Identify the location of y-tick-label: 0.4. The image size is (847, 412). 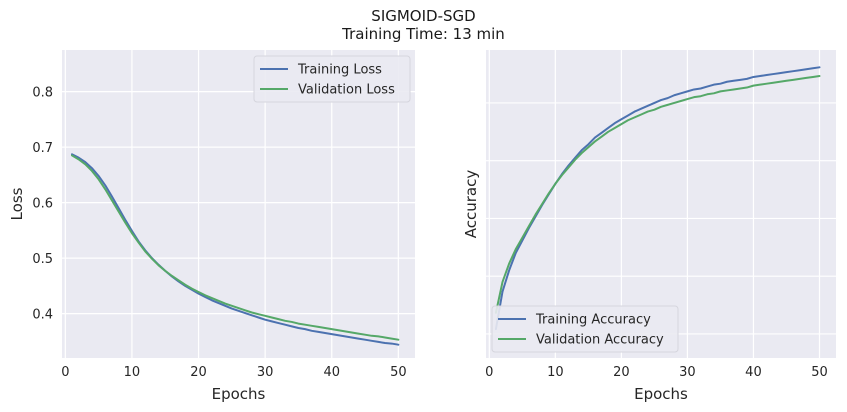
(42, 315).